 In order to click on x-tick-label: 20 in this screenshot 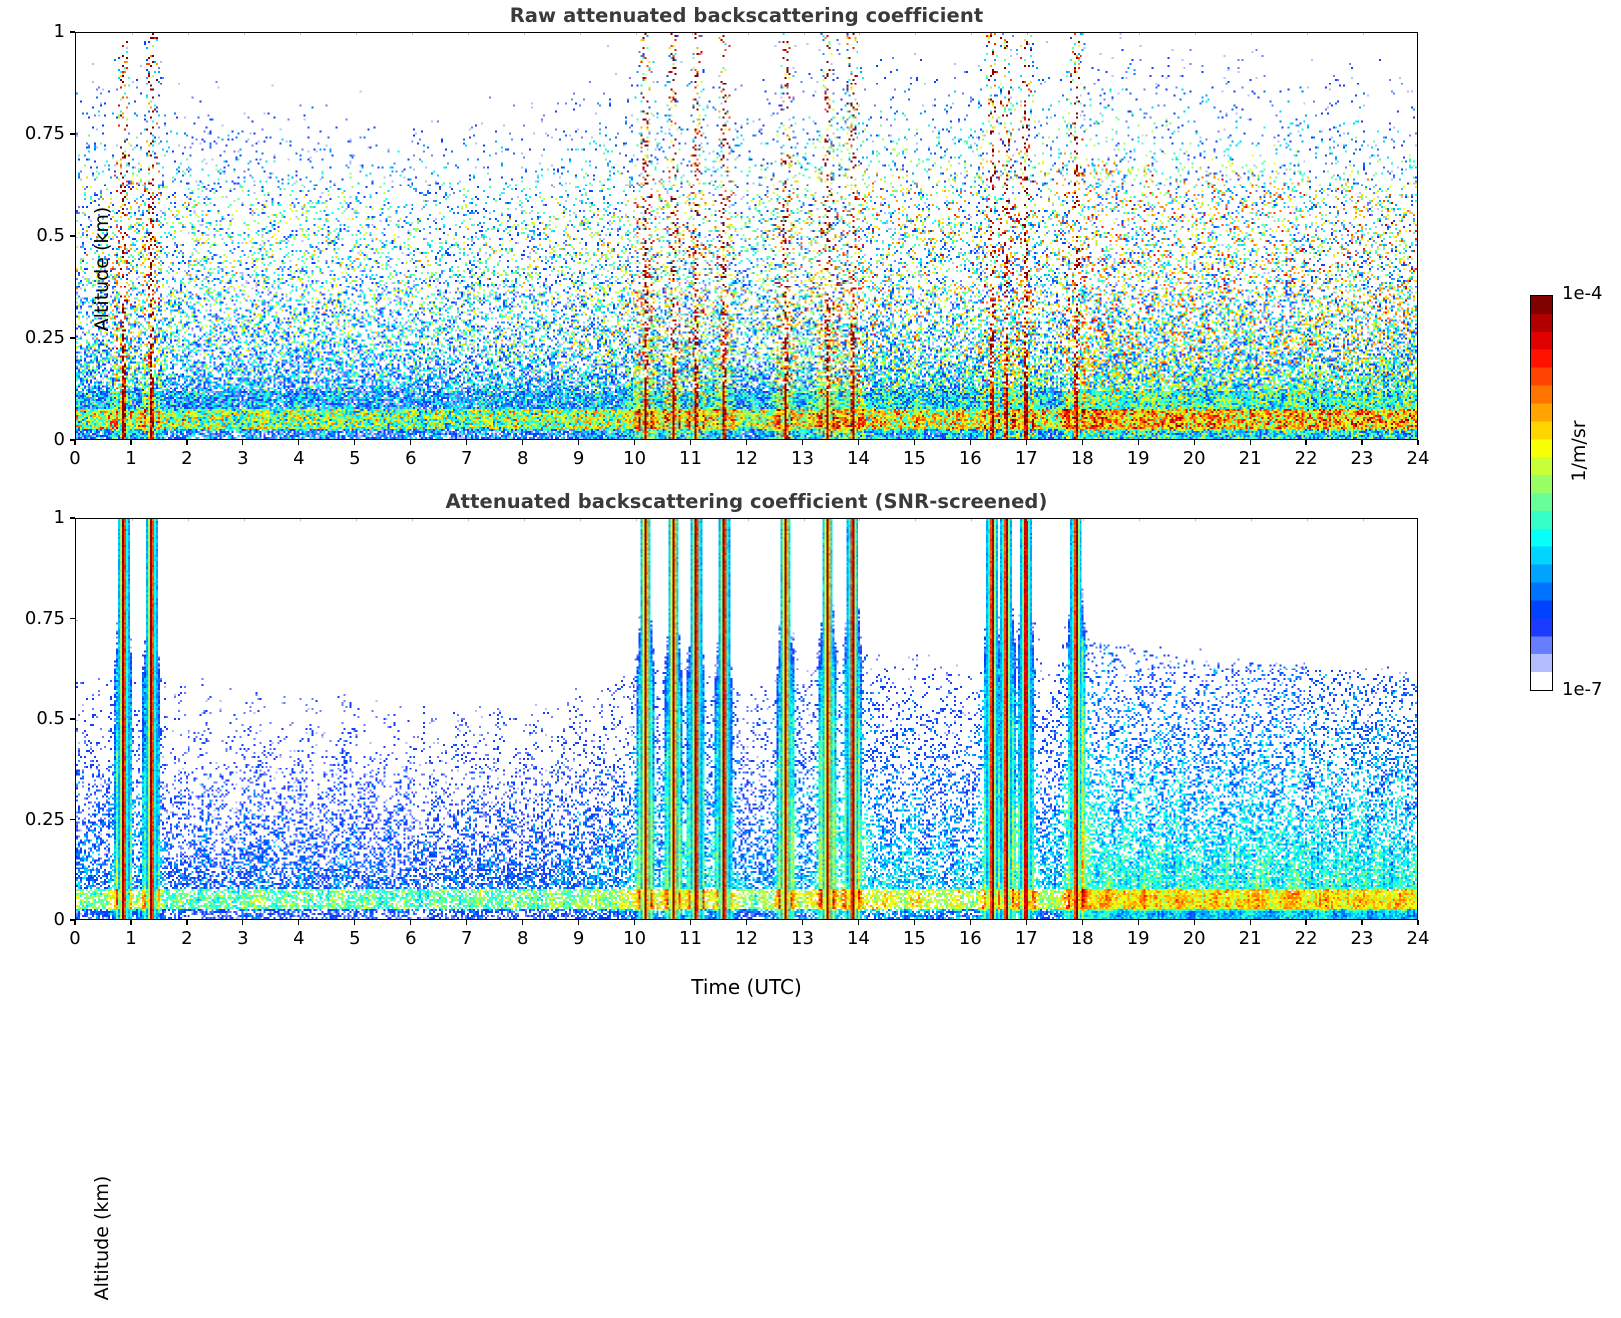, I will do `click(1194, 938)`.